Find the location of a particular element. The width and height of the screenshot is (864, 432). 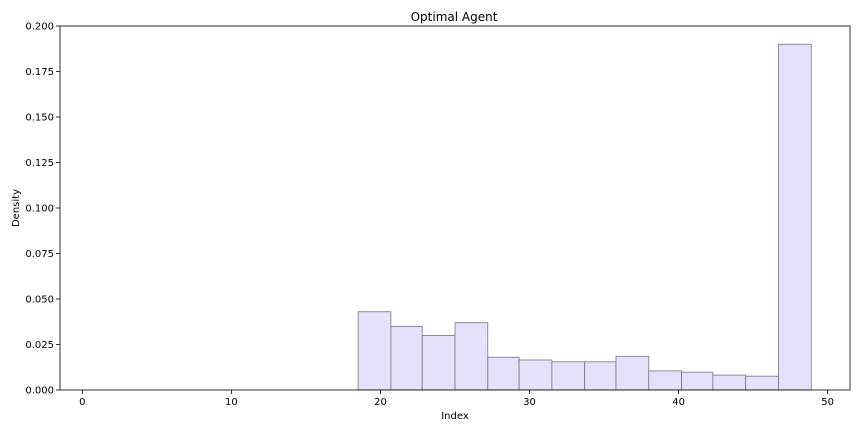

y-tick-label-4: 0.100 is located at coordinates (39, 209).